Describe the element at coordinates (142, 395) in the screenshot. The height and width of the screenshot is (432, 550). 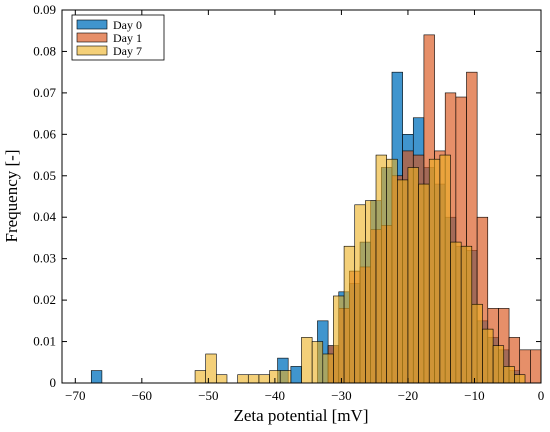
I see `x-tick-label: −60` at that location.